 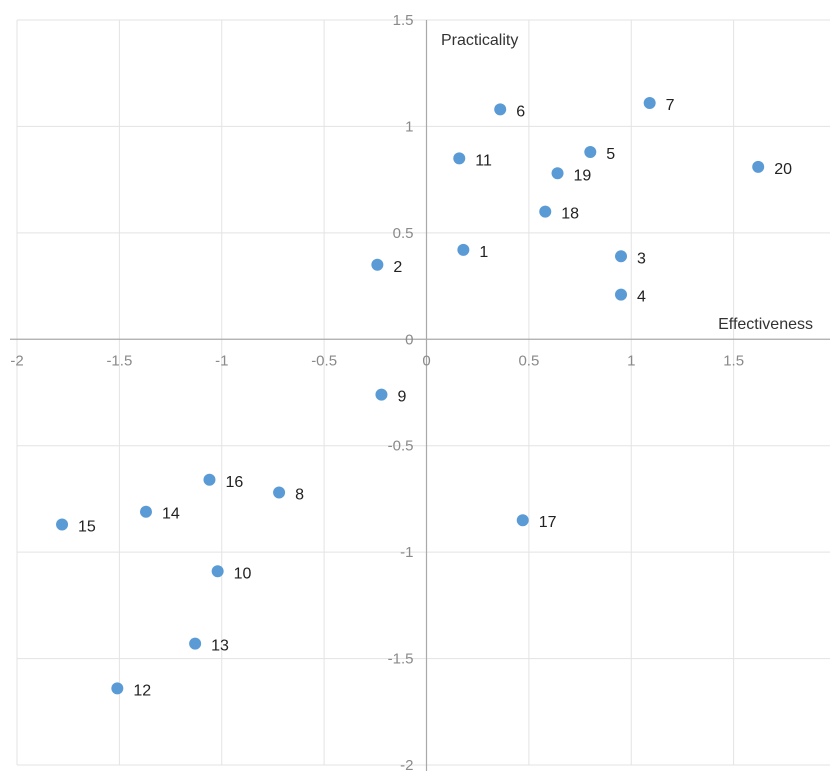 I want to click on y-tick-label: 1.5, so click(x=403, y=20).